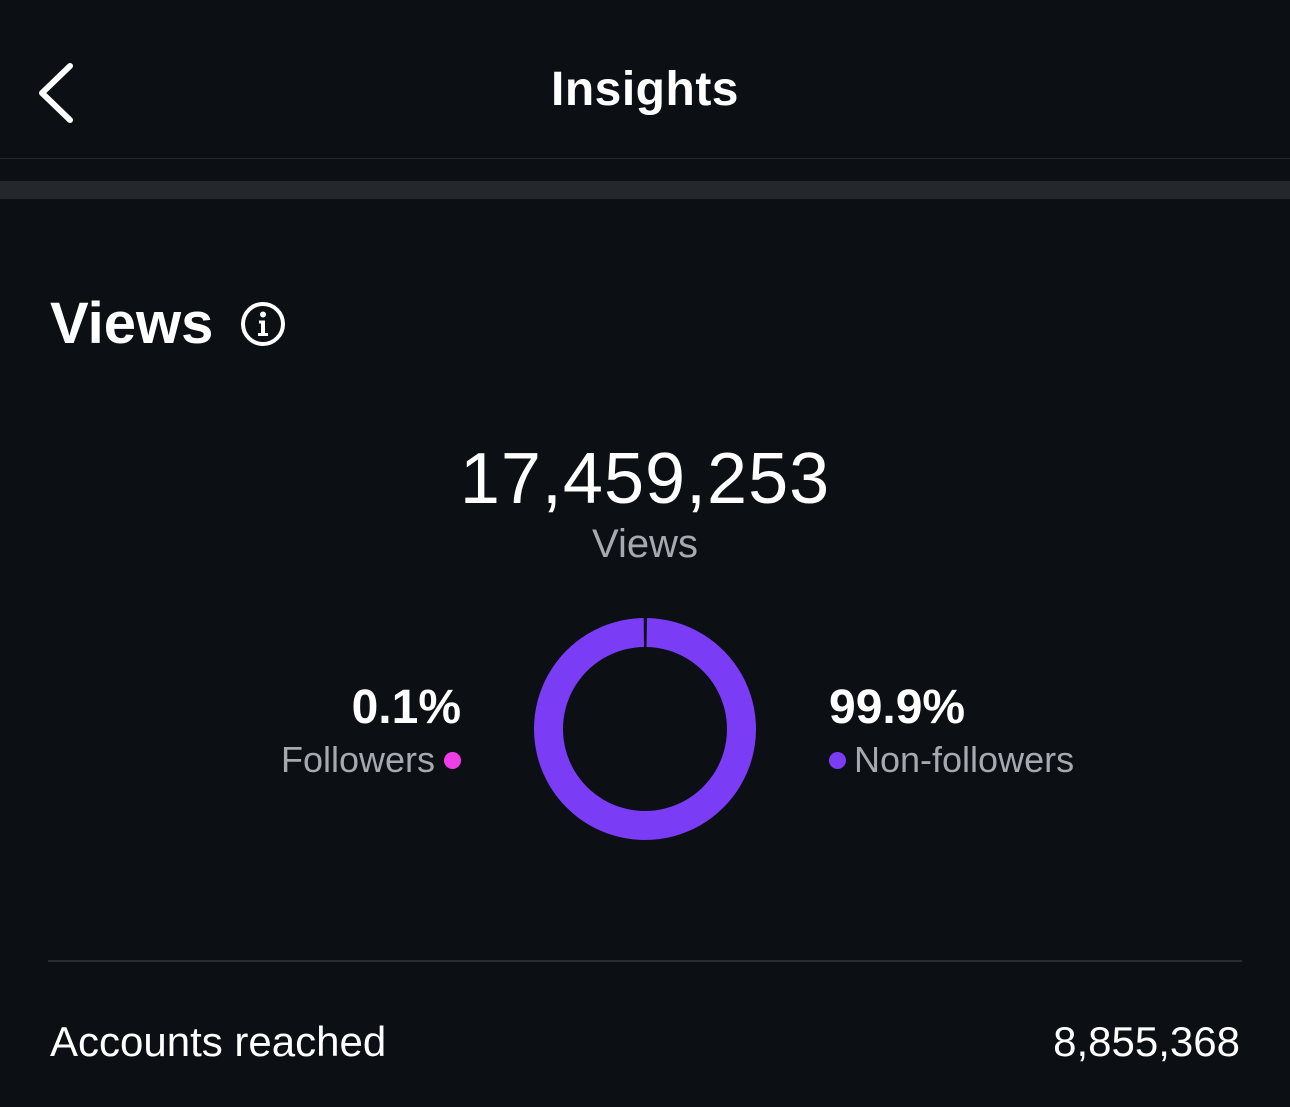  What do you see at coordinates (357, 759) in the screenshot?
I see `followers-label: Followers` at bounding box center [357, 759].